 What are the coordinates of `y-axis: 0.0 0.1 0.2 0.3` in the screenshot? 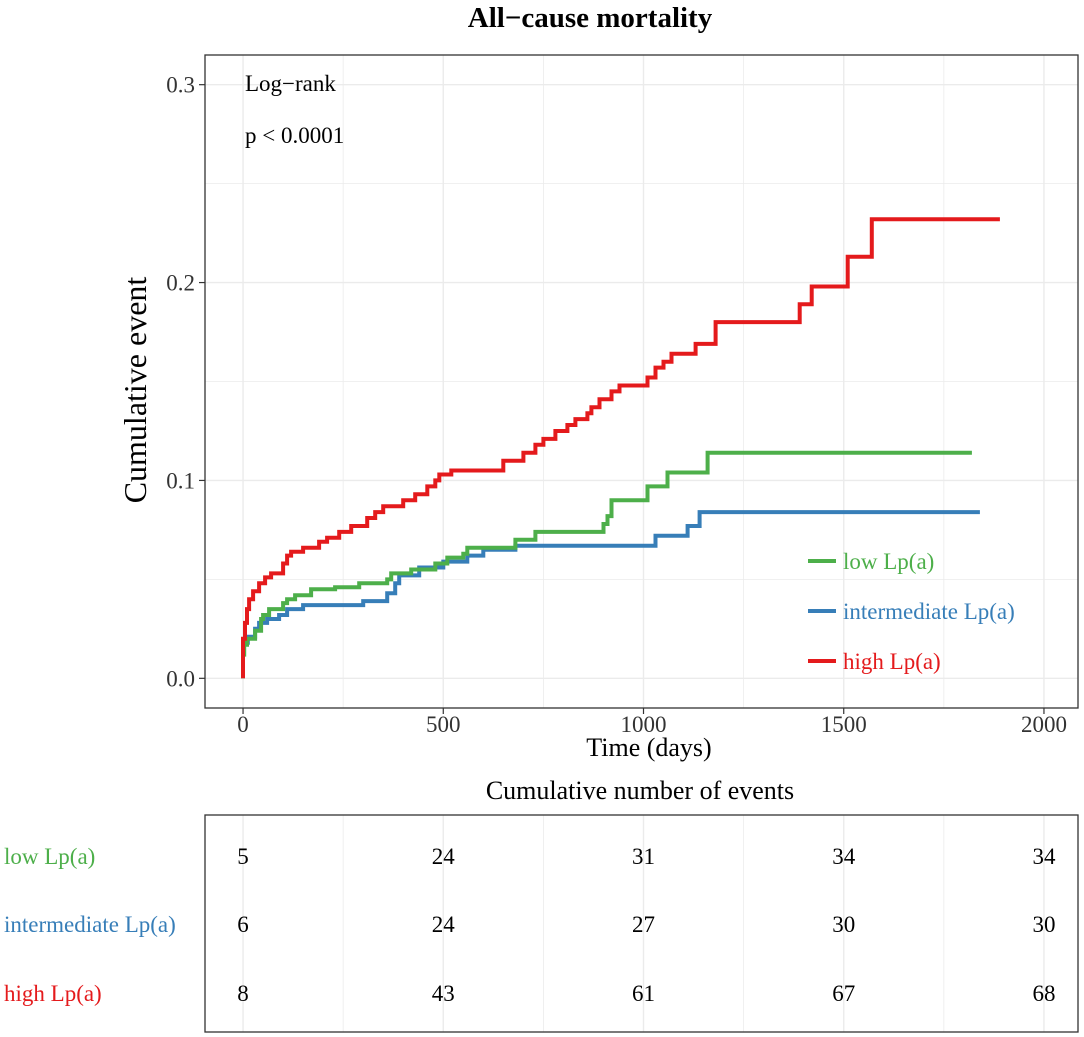 It's located at (185, 382).